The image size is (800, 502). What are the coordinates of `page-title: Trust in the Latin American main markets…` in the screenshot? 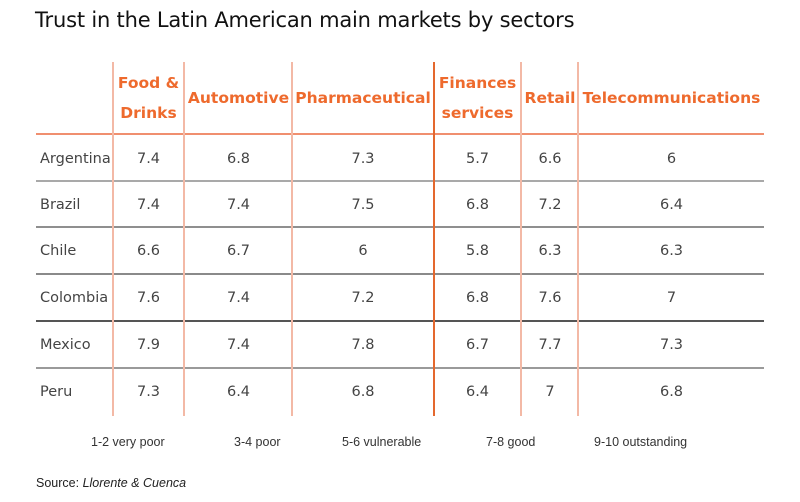 It's located at (305, 20).